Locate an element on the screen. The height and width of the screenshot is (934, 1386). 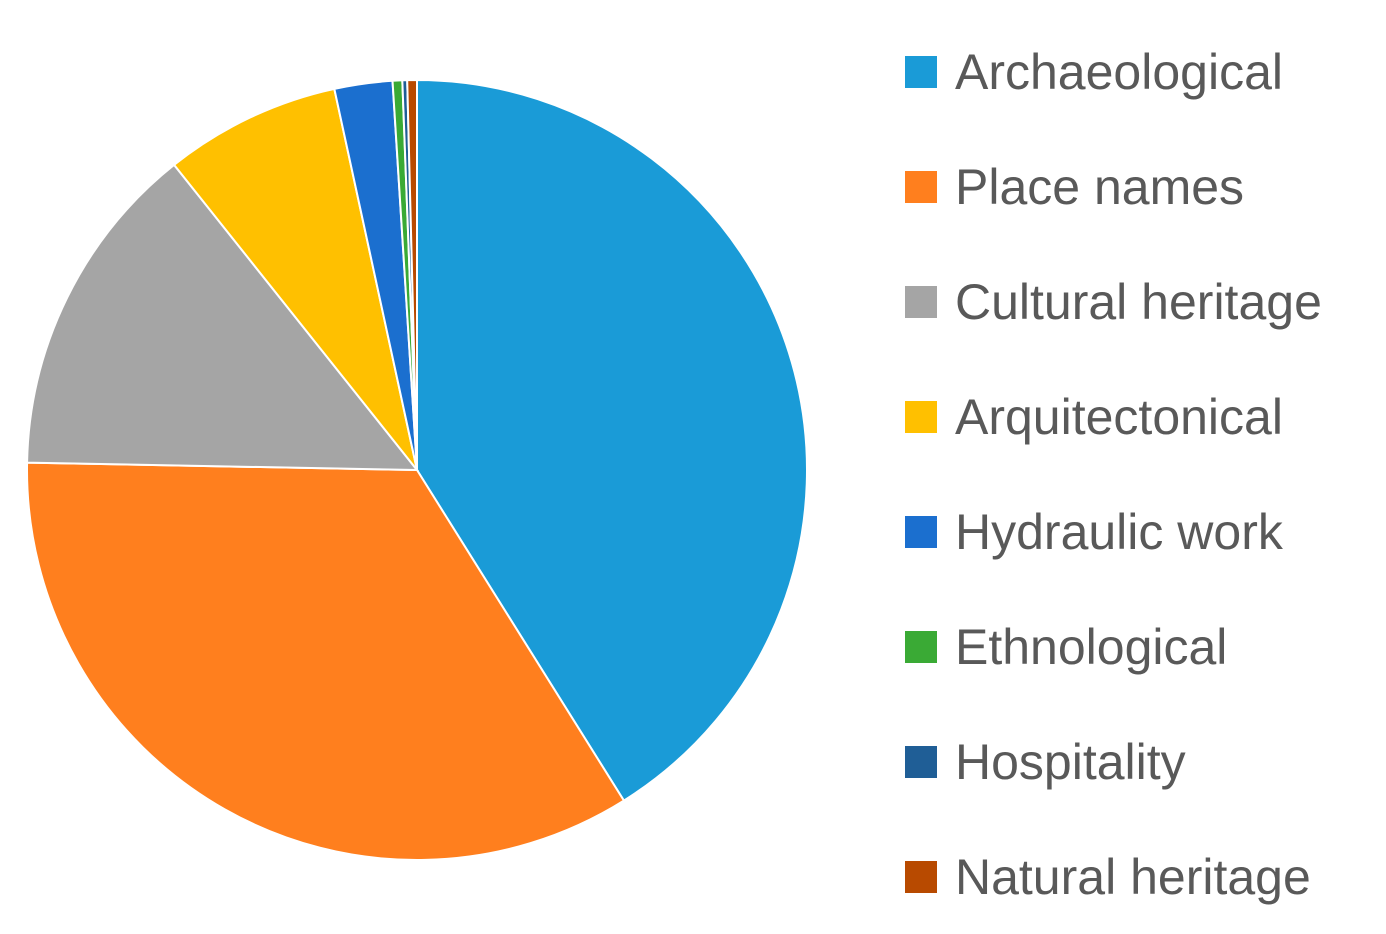
legend-item-natural-heritage: Natural heritage is located at coordinates (1140, 876).